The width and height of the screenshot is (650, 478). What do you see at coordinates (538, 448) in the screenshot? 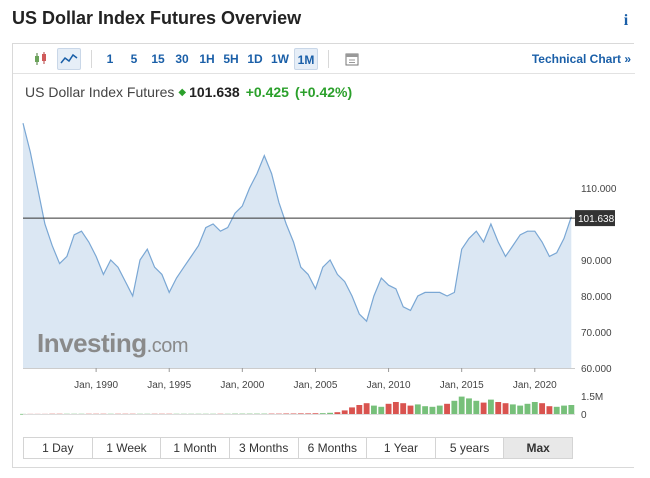
I see `range-max: Max` at bounding box center [538, 448].